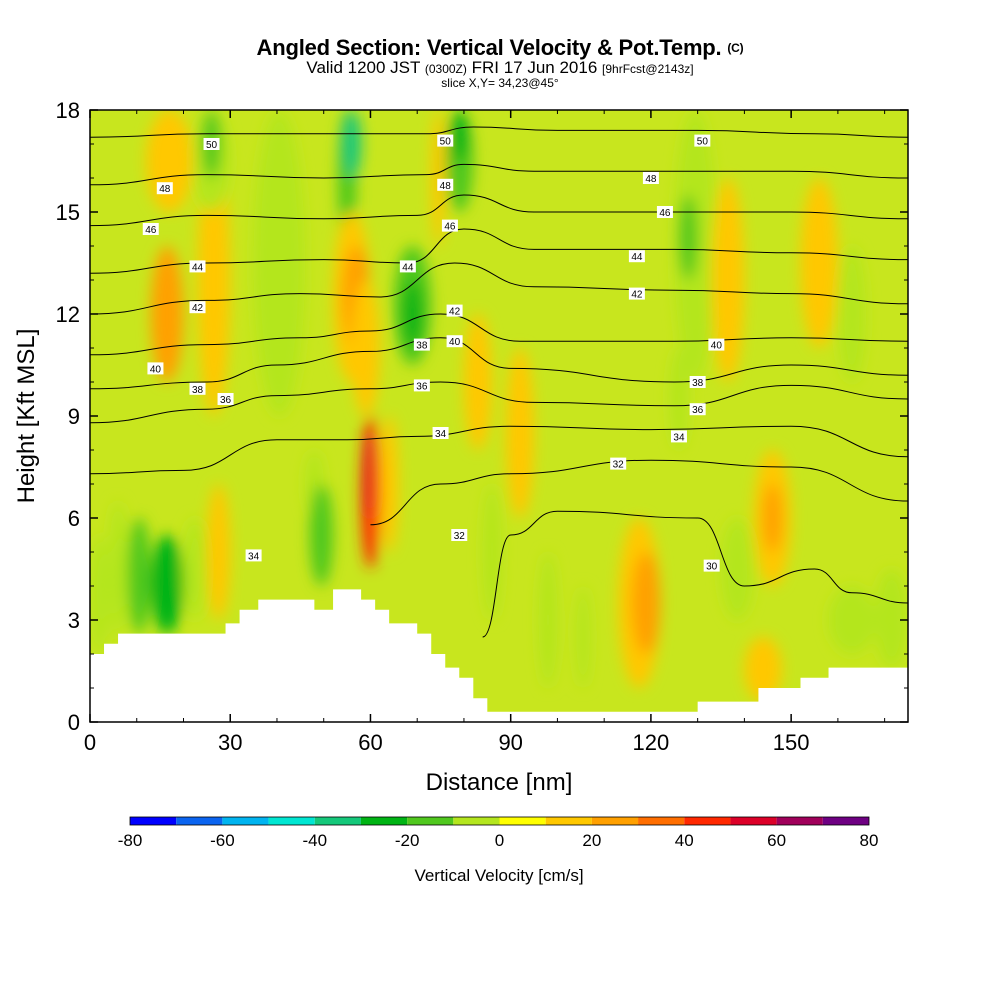  Describe the element at coordinates (869, 840) in the screenshot. I see `colorbar-tick: 80` at that location.